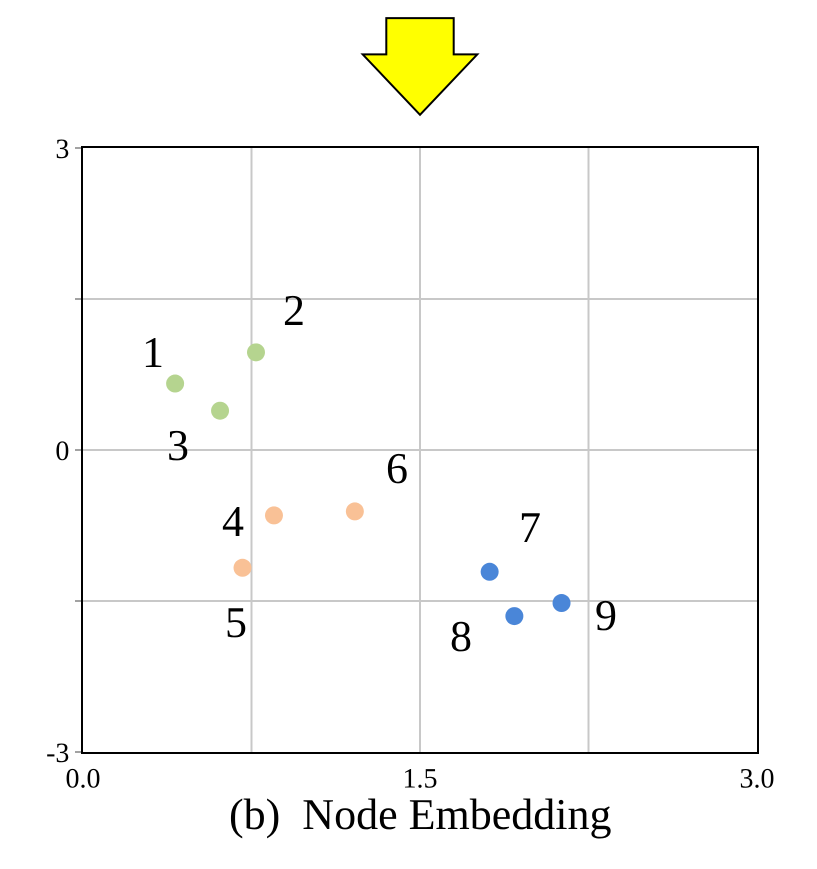 The width and height of the screenshot is (817, 869). I want to click on annotation: 1, so click(153, 352).